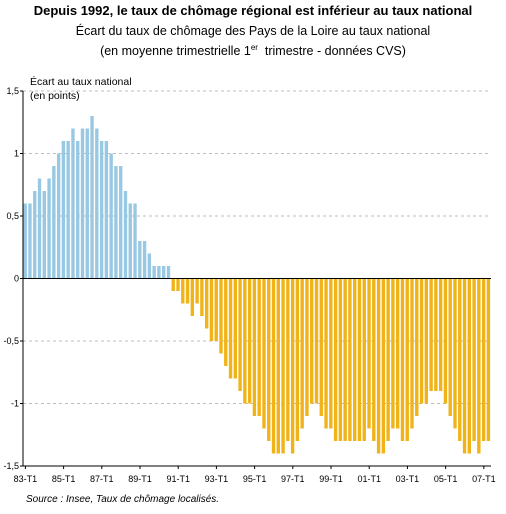 Image resolution: width=506 pixels, height=514 pixels. Describe the element at coordinates (11, 466) in the screenshot. I see `y-tick-label: -1,5` at that location.